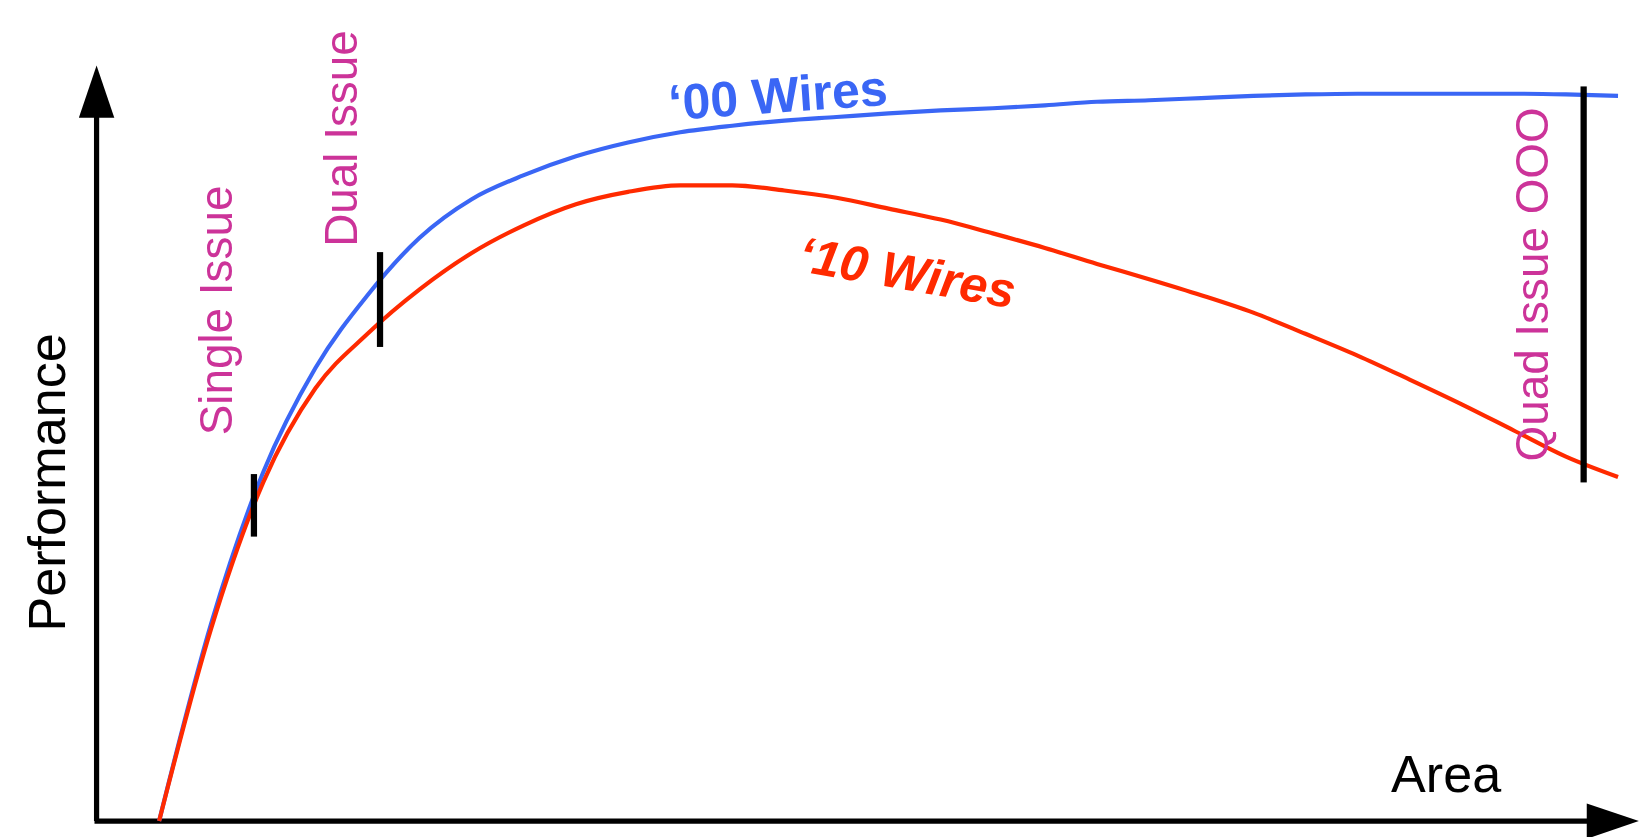  I want to click on y-axis-title: Performance, so click(47, 482).